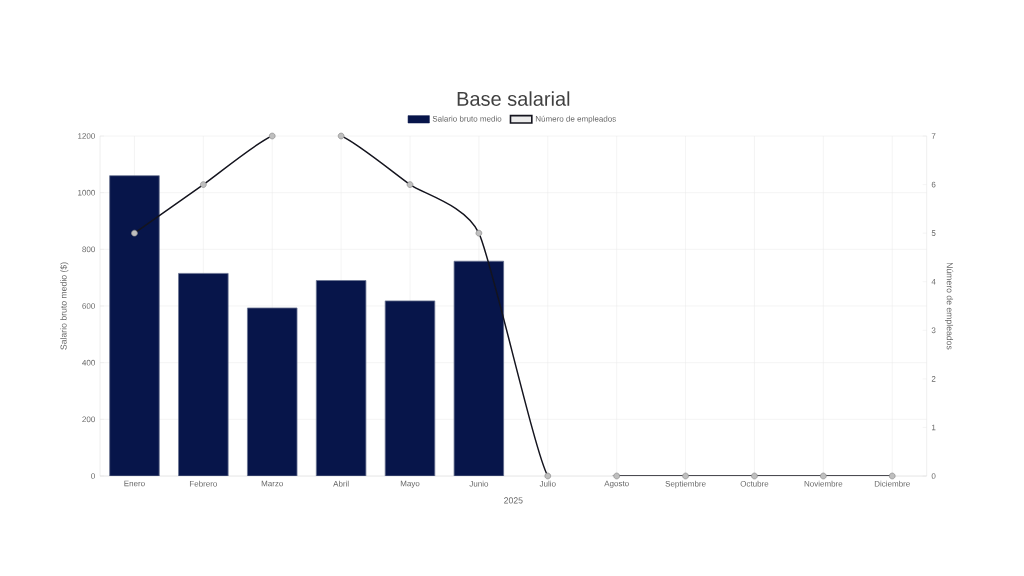 The width and height of the screenshot is (1024, 576). I want to click on y2-axis-title: Número de empleados, so click(949, 306).